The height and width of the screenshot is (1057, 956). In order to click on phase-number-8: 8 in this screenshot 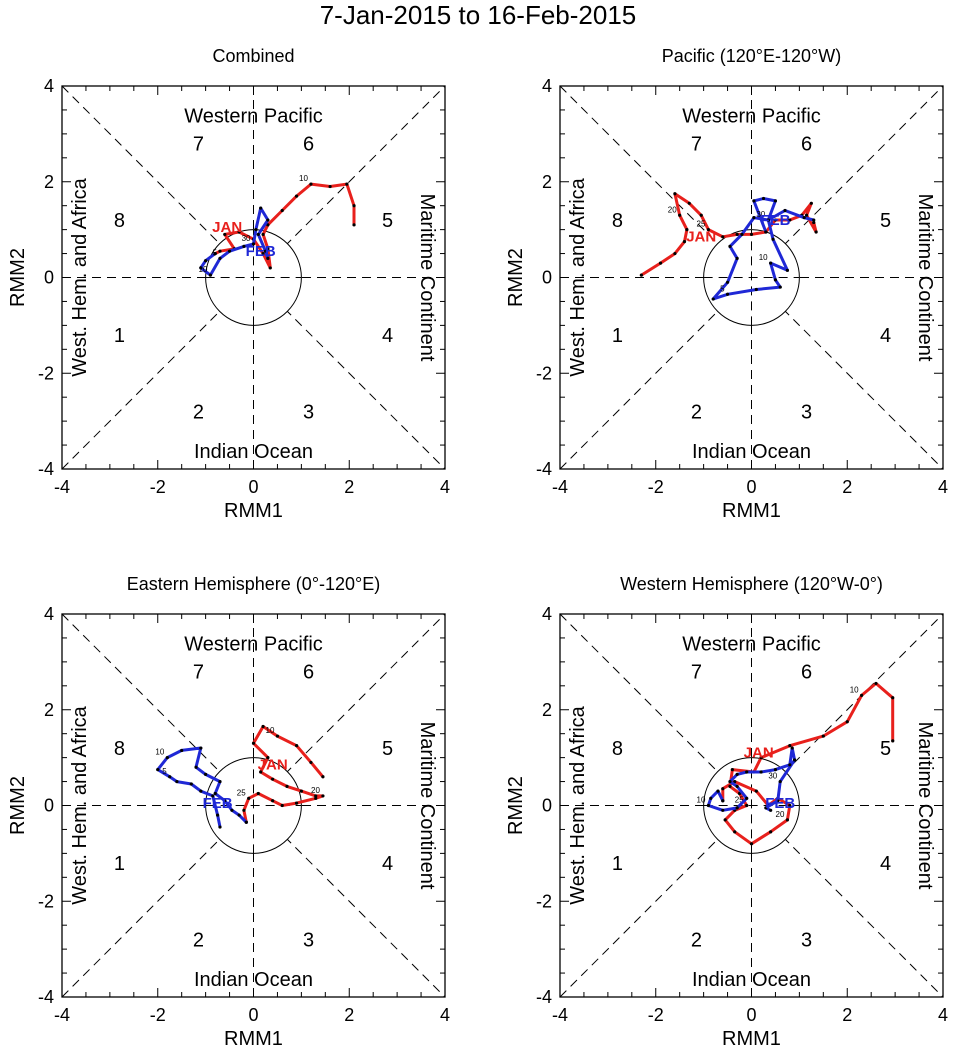, I will do `click(119, 749)`.